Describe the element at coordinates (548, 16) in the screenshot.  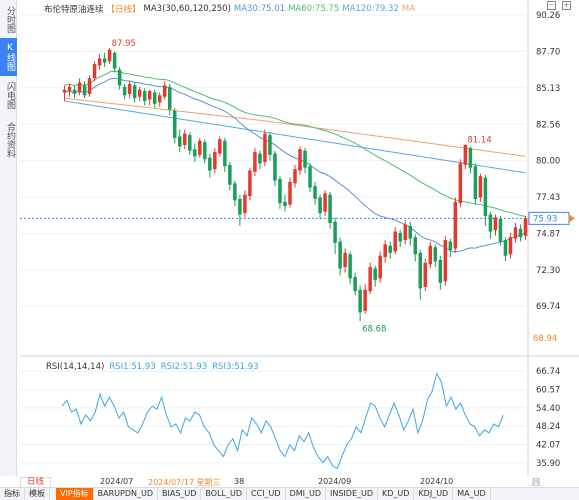
I see `price-axis-label: 90.26` at that location.